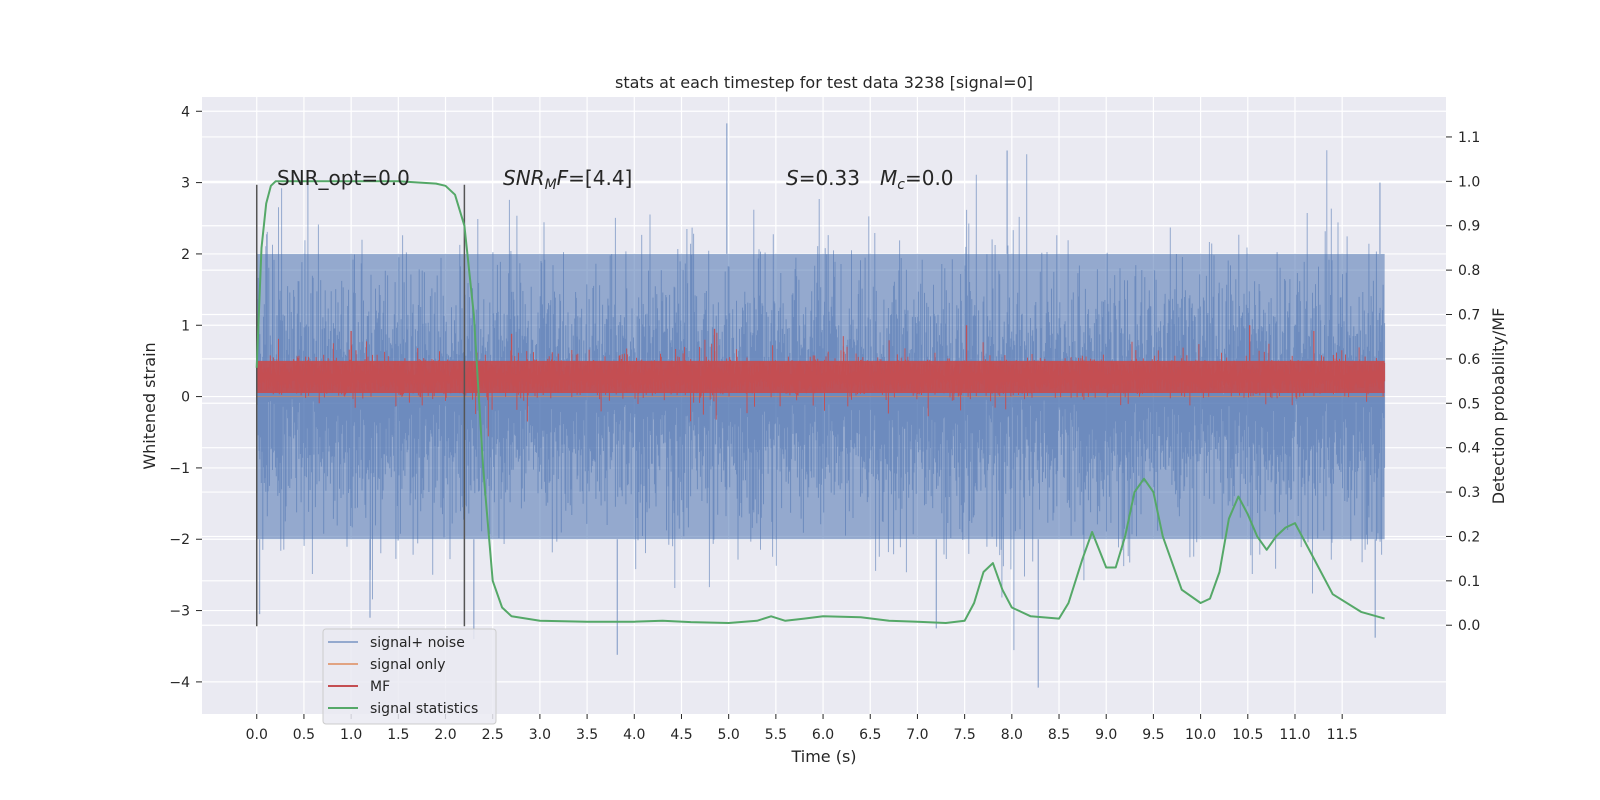  Describe the element at coordinates (343, 178) in the screenshot. I see `snr-opt-annotation: SNR_opt=0.0` at that location.